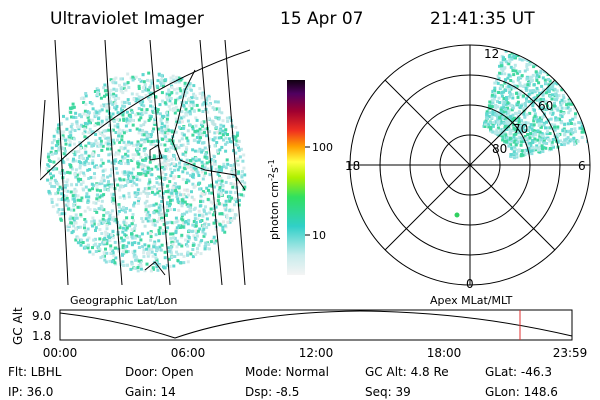 This screenshot has height=400, width=600. I want to click on timeline-x-tick: 12:00, so click(316, 353).